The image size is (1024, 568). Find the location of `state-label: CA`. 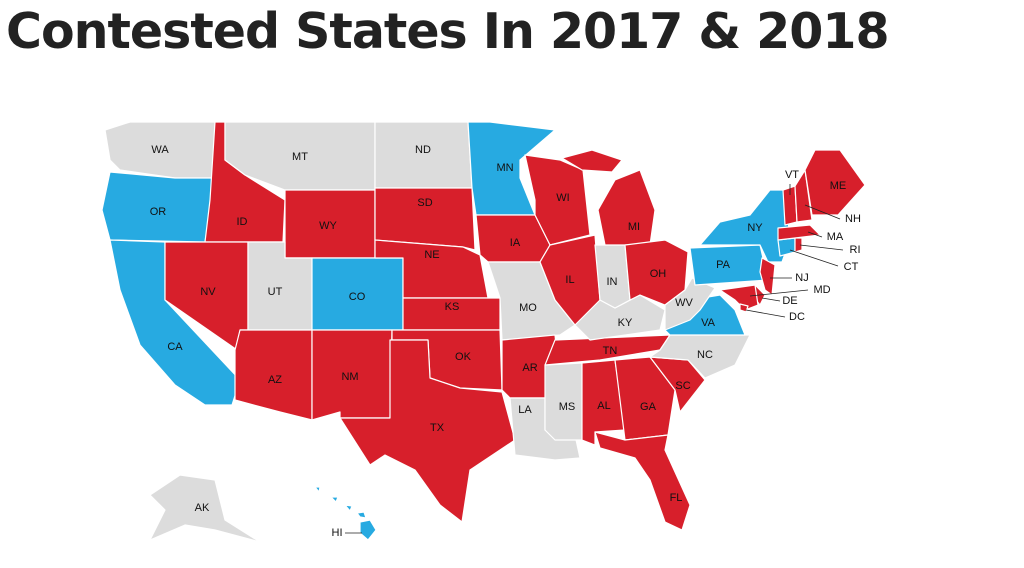

state-label: CA is located at coordinates (175, 347).